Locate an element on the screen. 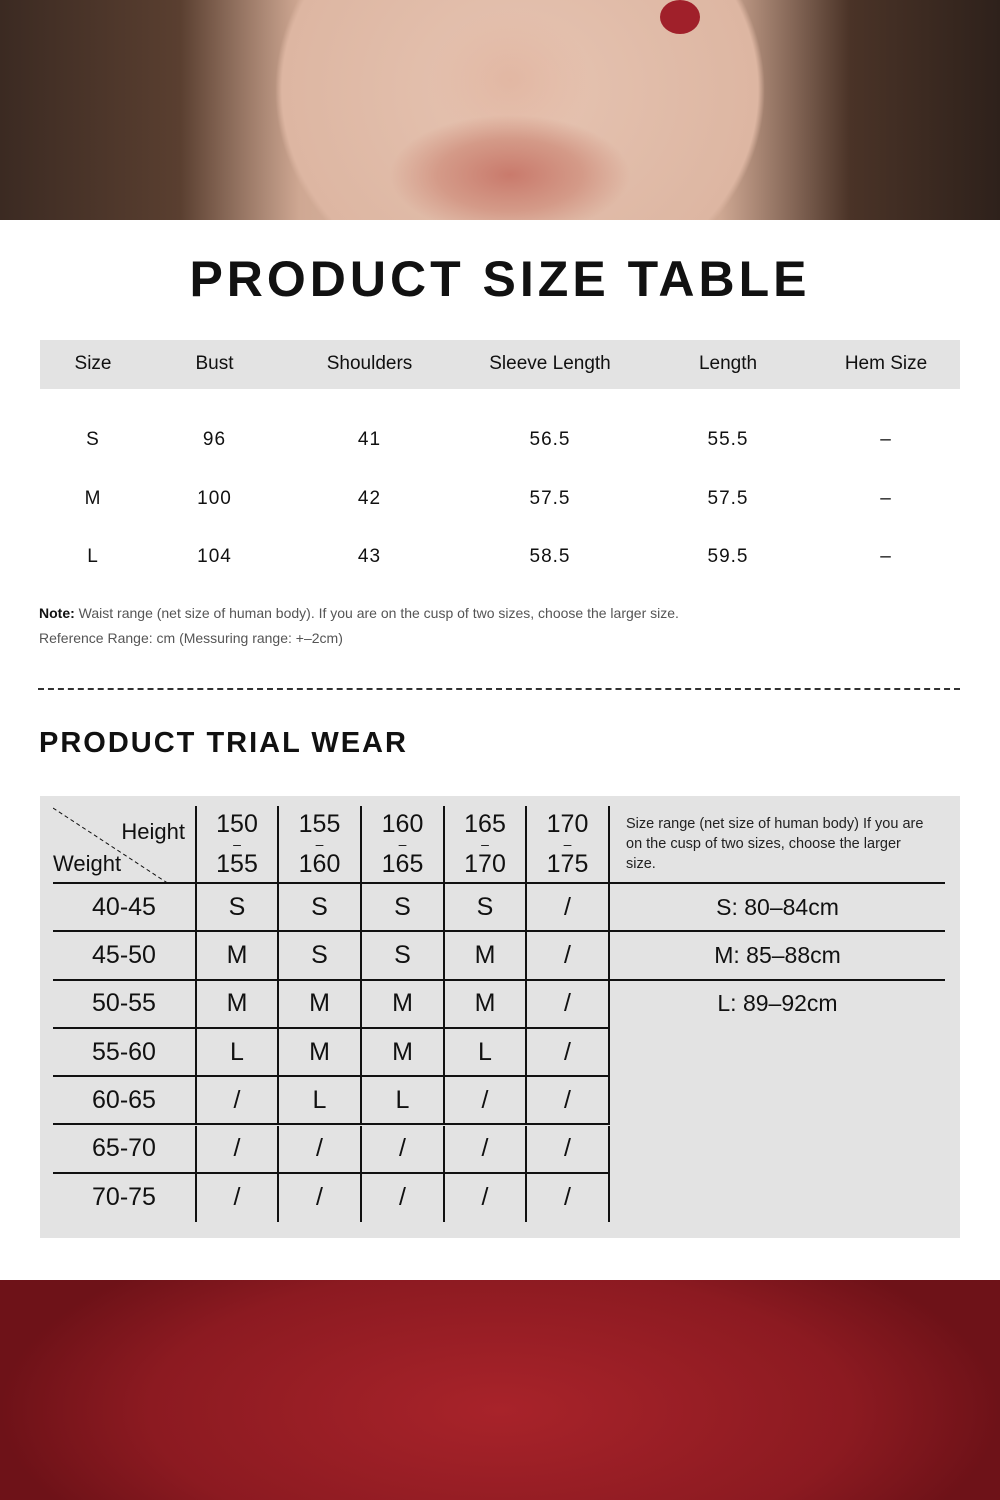 The width and height of the screenshot is (1000, 1500). height-from: 150 is located at coordinates (237, 824).